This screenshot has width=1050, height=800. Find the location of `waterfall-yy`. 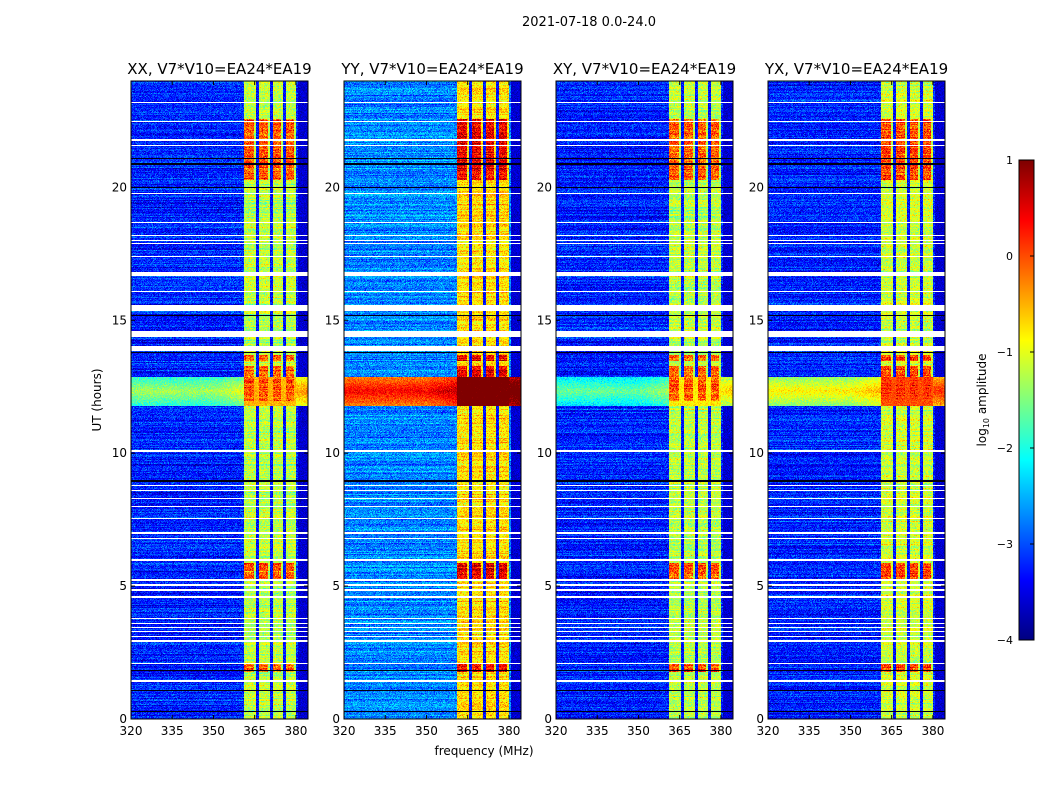

waterfall-yy is located at coordinates (432, 400).